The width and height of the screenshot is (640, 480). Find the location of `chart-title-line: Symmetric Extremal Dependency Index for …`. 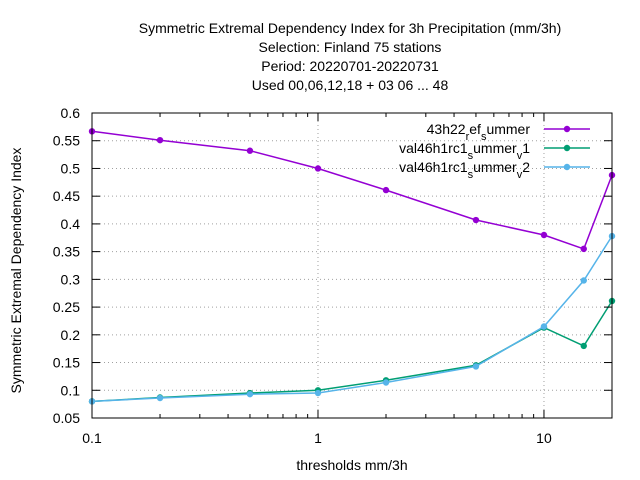

chart-title-line: Symmetric Extremal Dependency Index for … is located at coordinates (350, 28).